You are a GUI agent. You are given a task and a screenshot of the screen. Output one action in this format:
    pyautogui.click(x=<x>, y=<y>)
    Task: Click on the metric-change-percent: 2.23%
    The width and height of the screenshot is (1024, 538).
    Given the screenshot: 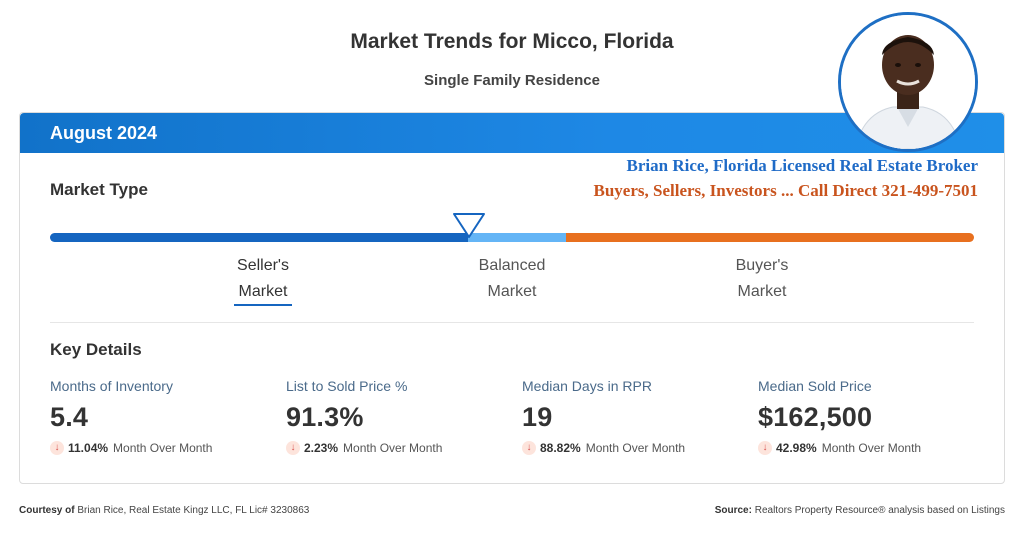 What is the action you would take?
    pyautogui.click(x=321, y=448)
    